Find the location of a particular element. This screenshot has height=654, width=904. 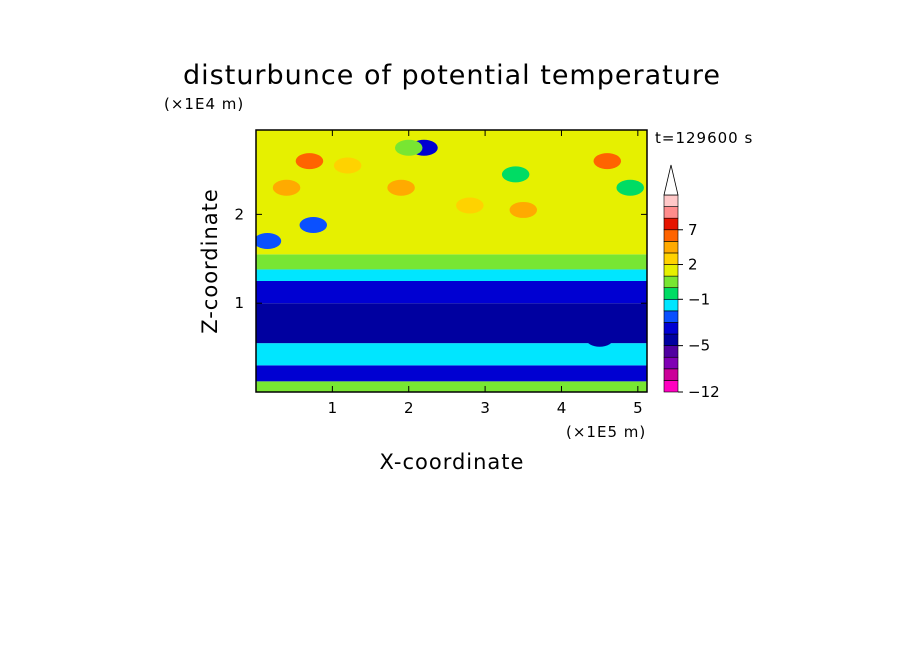

x-tick-label-1: 1 is located at coordinates (333, 408).